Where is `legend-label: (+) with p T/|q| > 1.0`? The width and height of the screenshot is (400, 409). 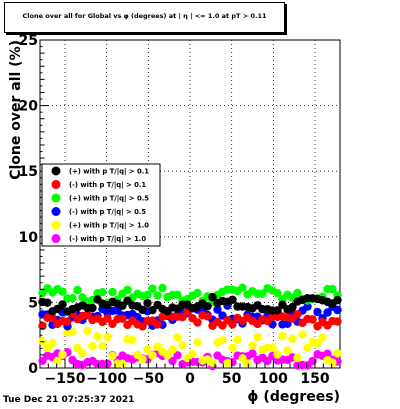 legend-label: (+) with p T/|q| > 1.0 is located at coordinates (109, 226).